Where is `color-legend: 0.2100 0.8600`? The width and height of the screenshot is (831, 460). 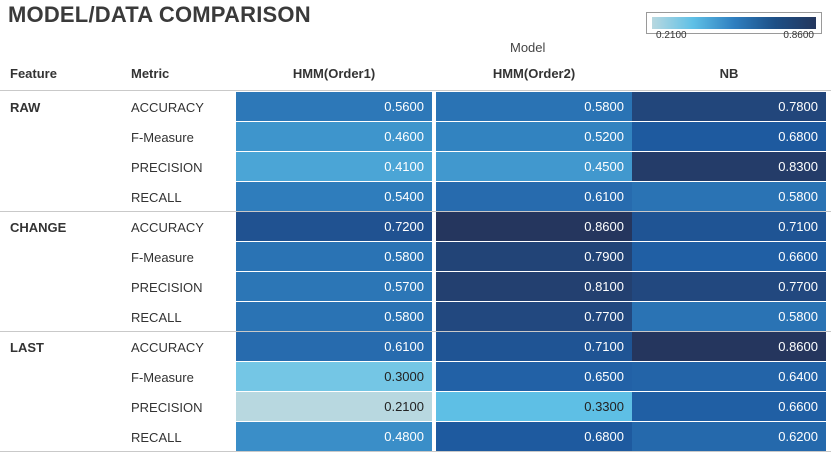 color-legend: 0.2100 0.8600 is located at coordinates (735, 23).